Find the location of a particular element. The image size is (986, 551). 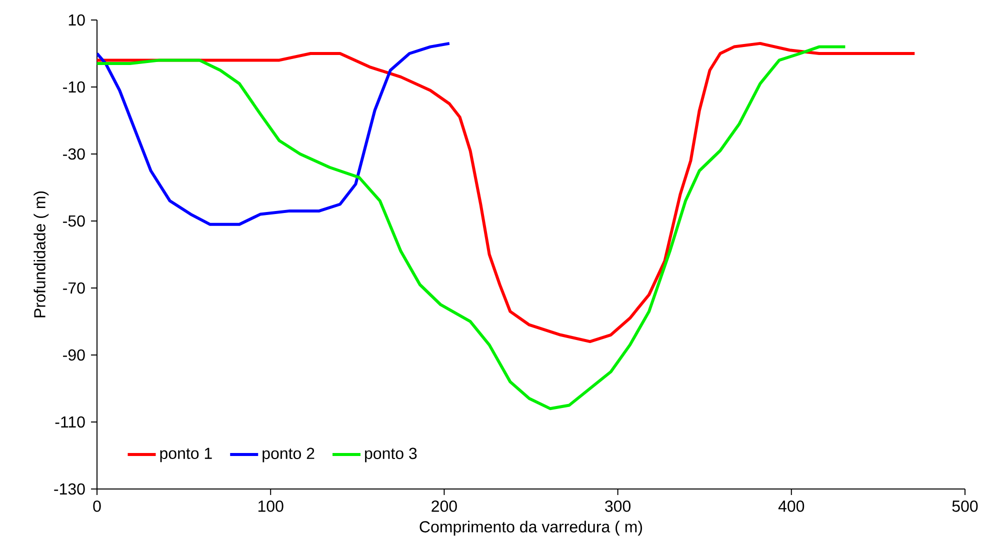

y-tick-label: -30 is located at coordinates (74, 154).